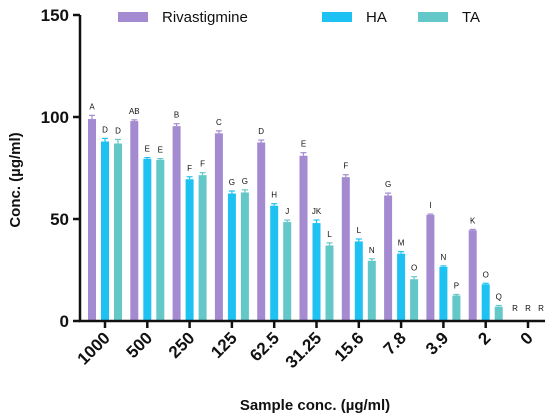 This screenshot has height=419, width=550. I want to click on y-tick-label: 50, so click(59, 219).